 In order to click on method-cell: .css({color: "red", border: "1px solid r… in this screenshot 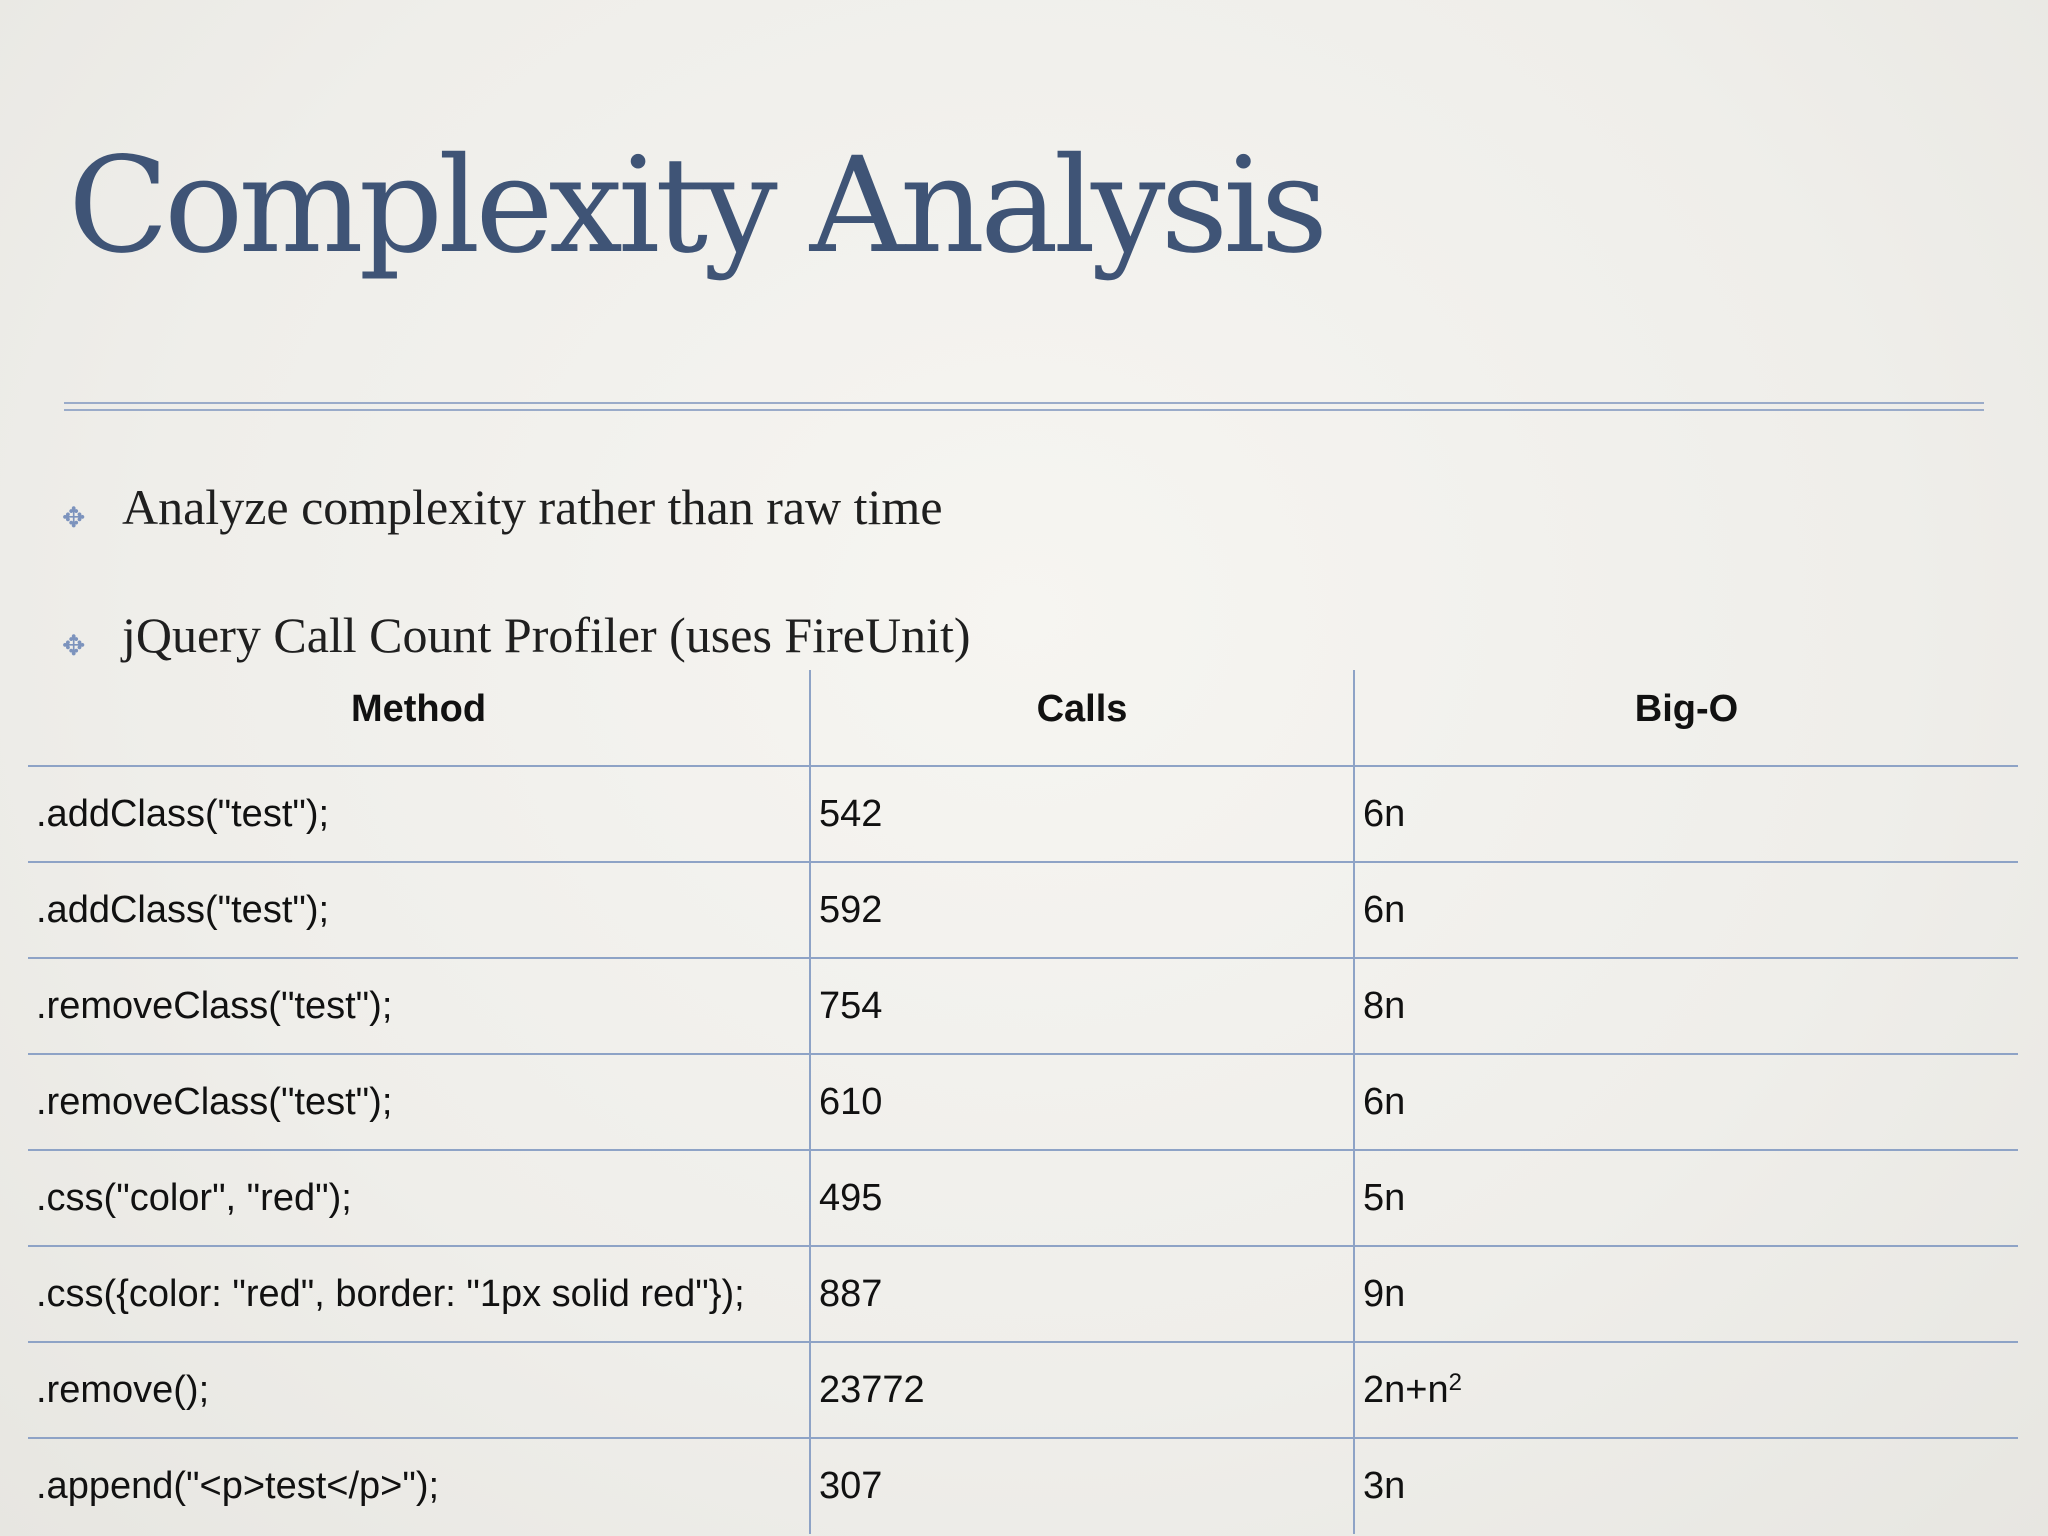, I will do `click(419, 1294)`.